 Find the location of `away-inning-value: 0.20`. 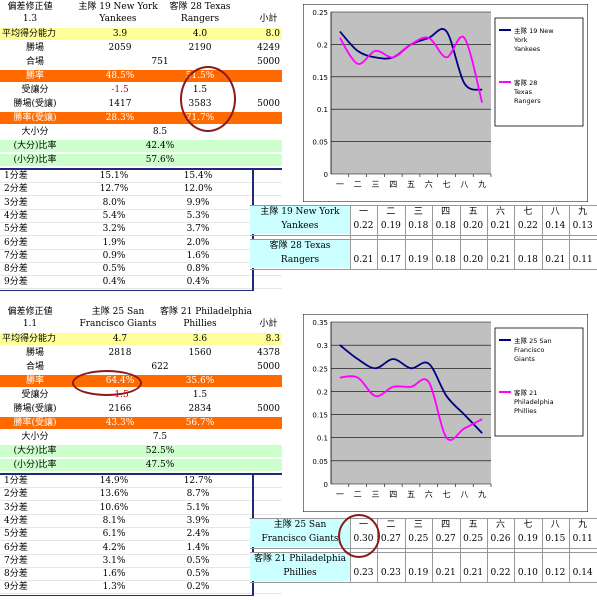

away-inning-value: 0.20 is located at coordinates (473, 260).